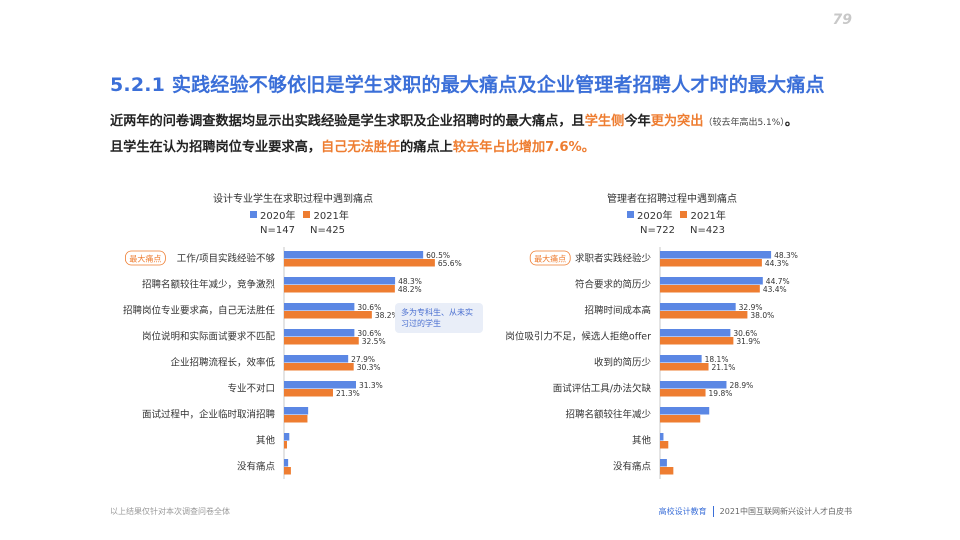 This screenshot has height=540, width=960. I want to click on n-label-2021: N=425, so click(327, 230).